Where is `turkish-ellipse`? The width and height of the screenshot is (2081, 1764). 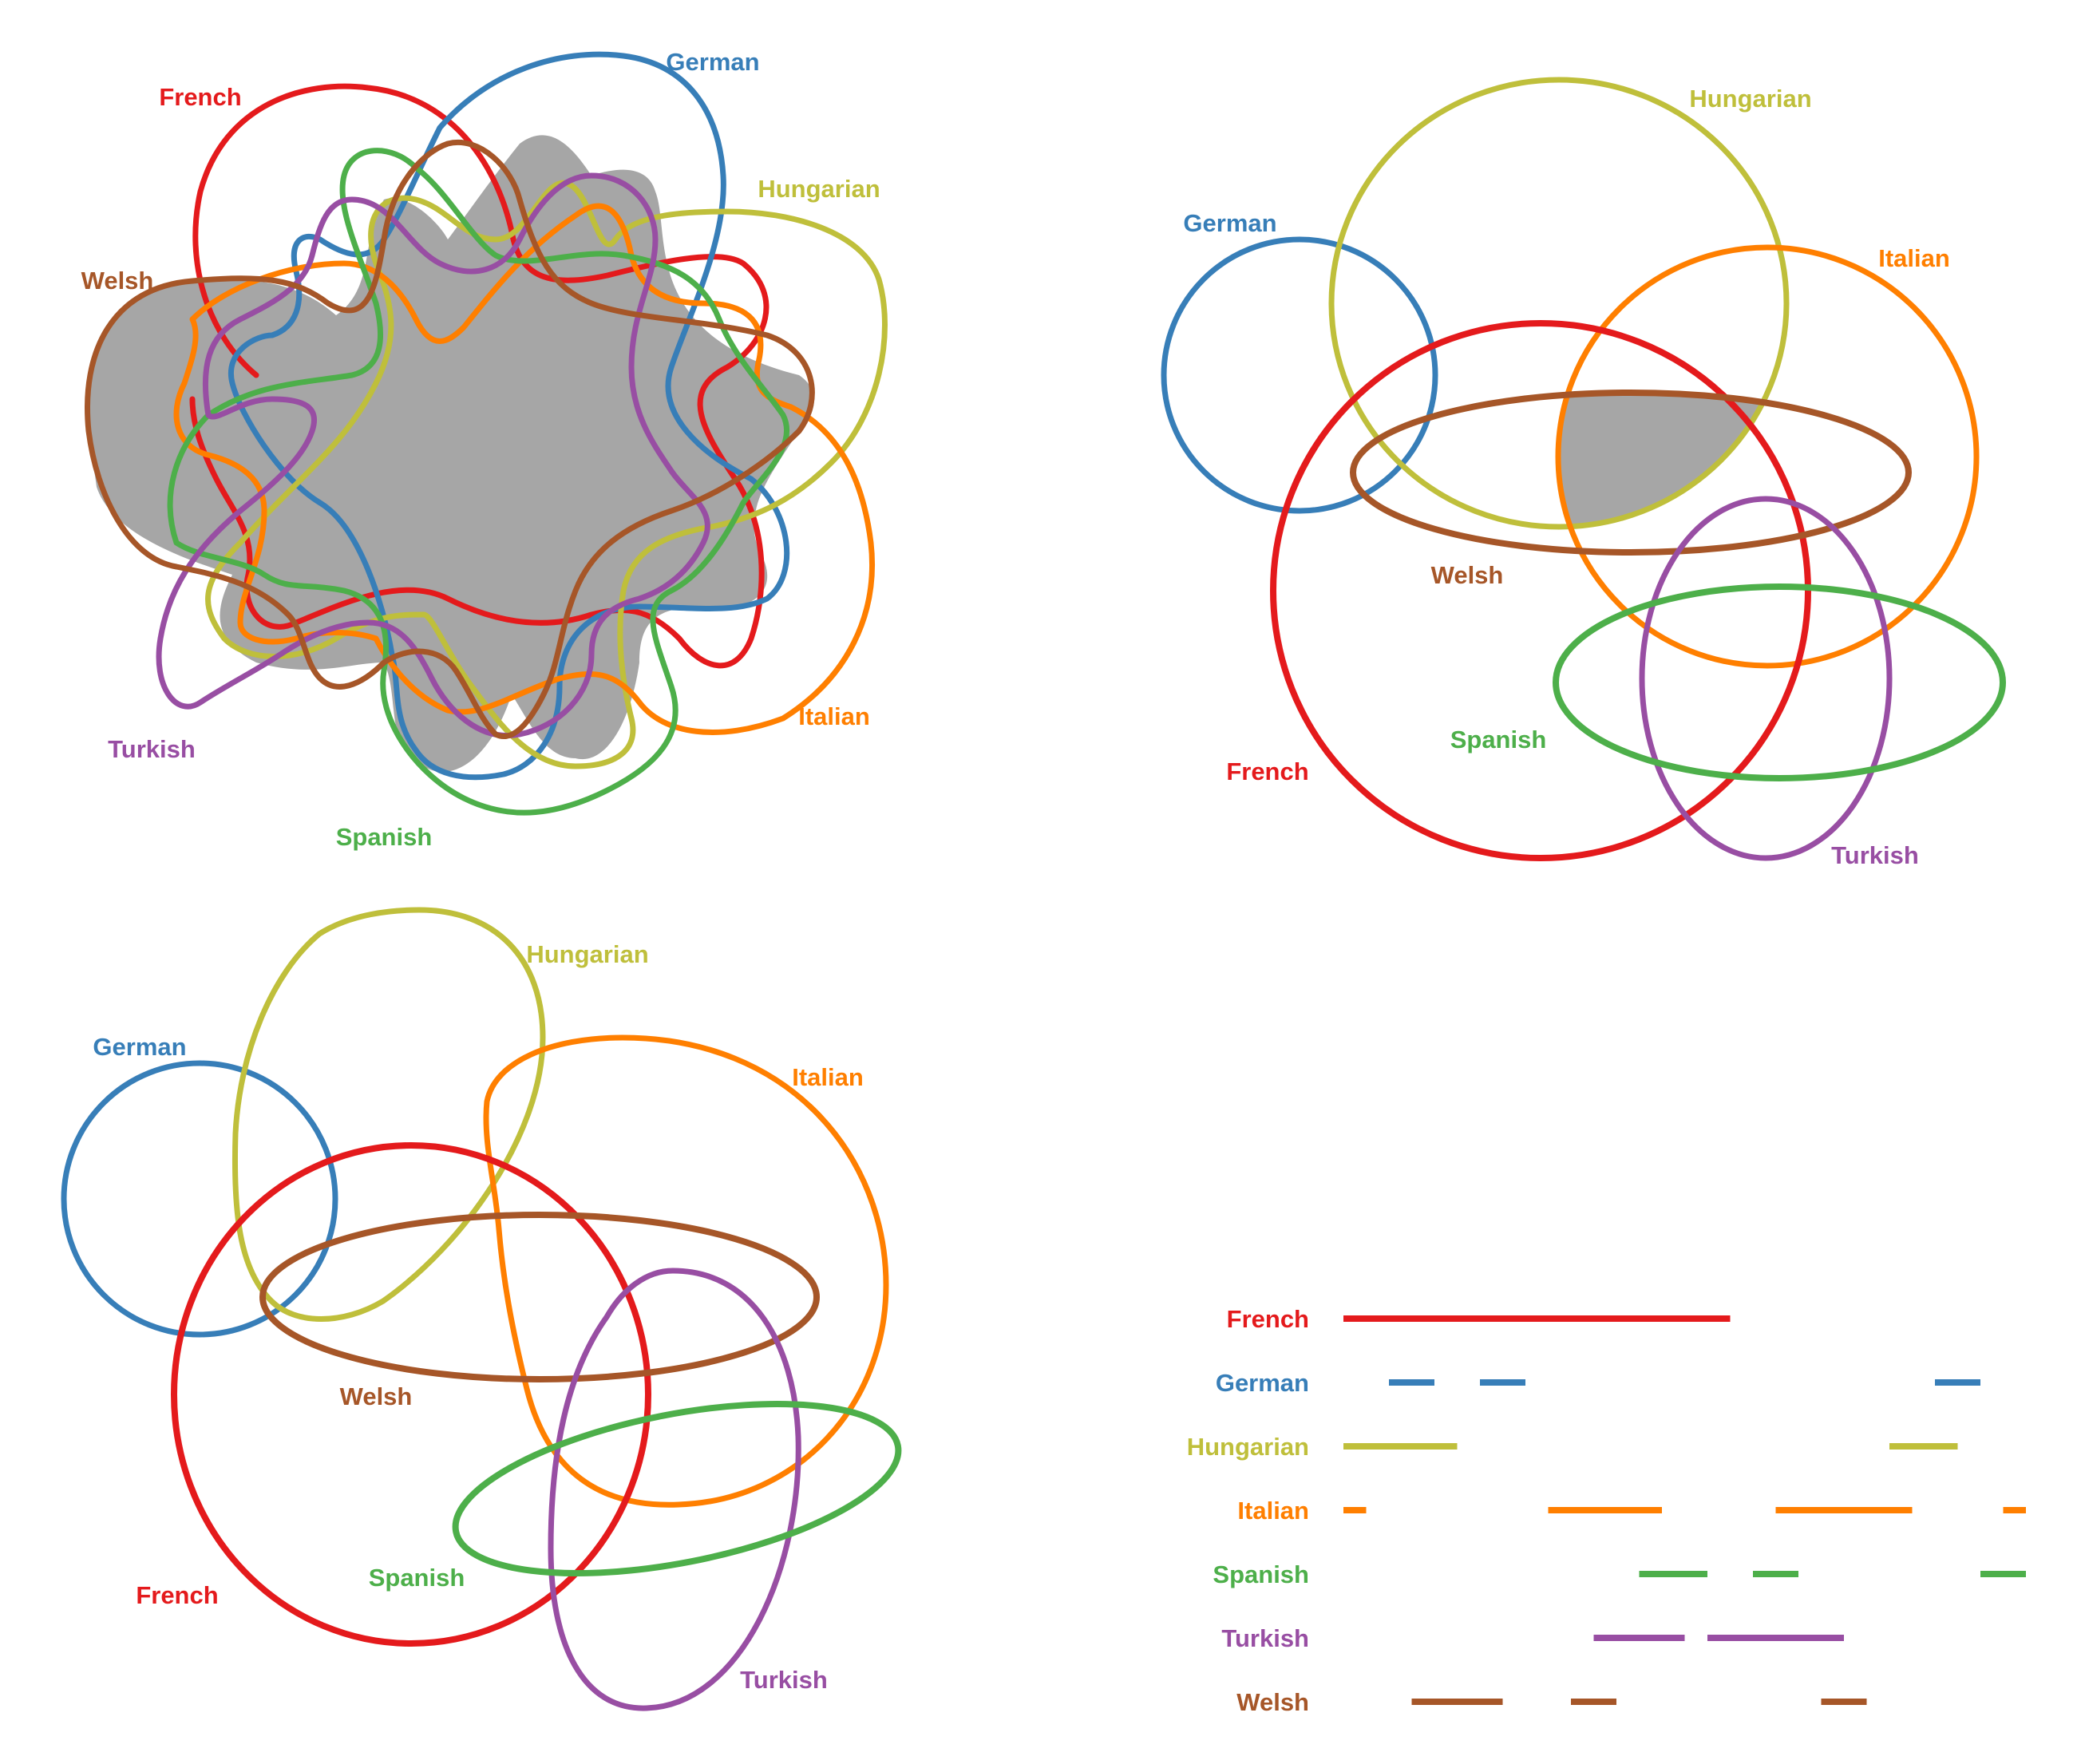 turkish-ellipse is located at coordinates (1766, 679).